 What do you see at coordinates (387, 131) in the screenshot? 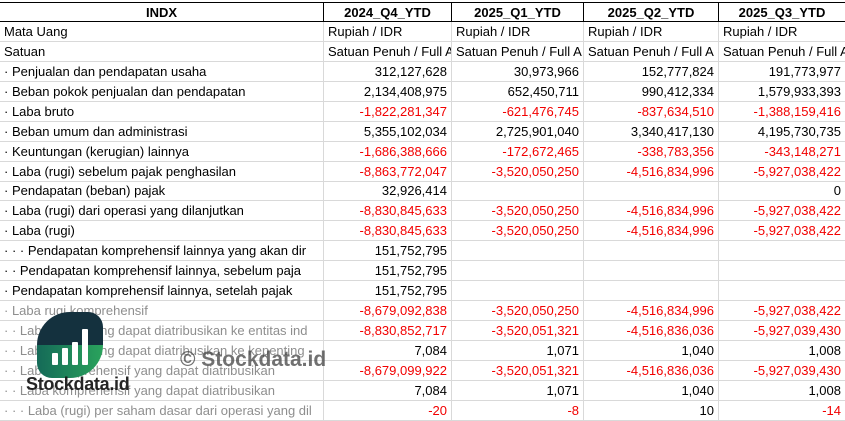
I see `value-cell: 5,355,102,034` at bounding box center [387, 131].